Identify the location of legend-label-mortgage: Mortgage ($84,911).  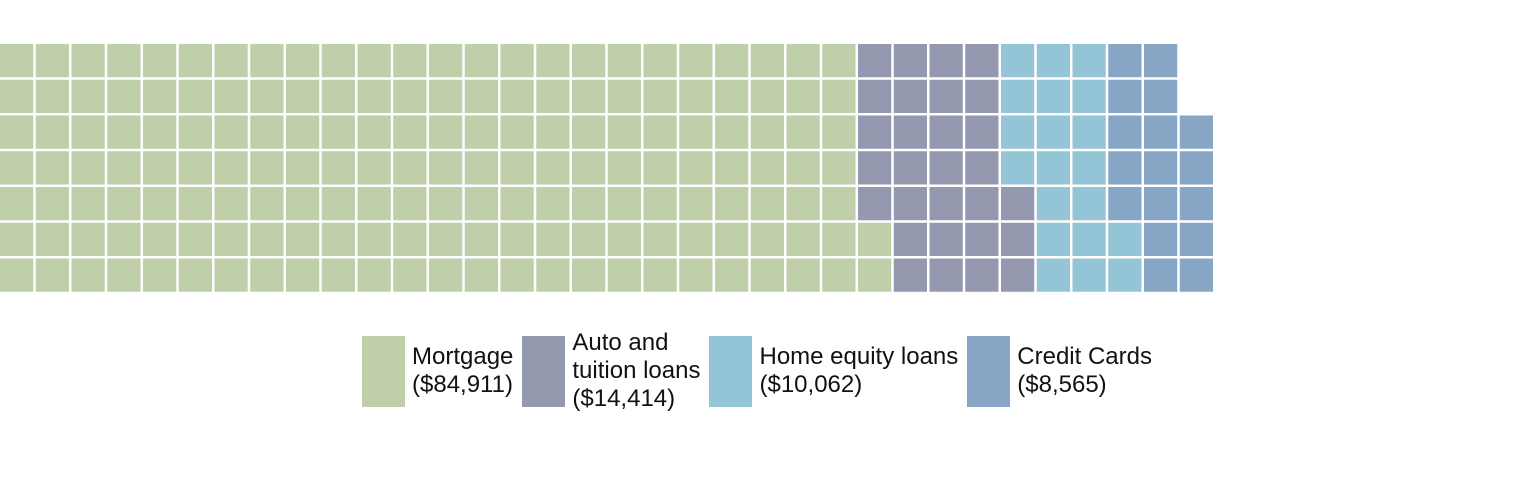
(463, 370).